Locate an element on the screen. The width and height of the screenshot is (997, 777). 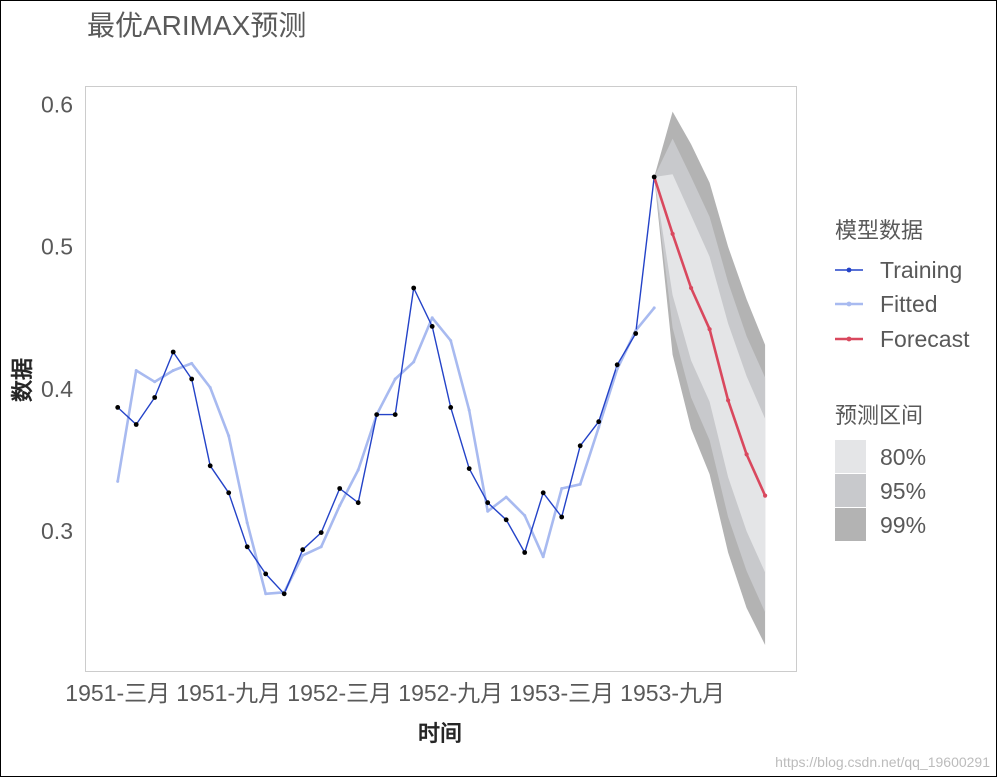
legend-item-training: Training is located at coordinates (898, 270).